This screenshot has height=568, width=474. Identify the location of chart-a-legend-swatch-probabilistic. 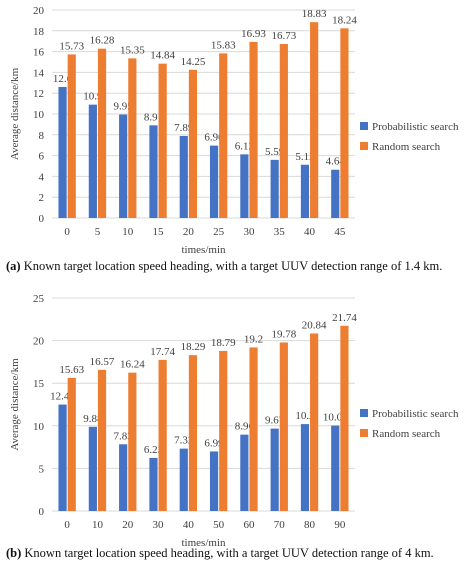
(364, 126).